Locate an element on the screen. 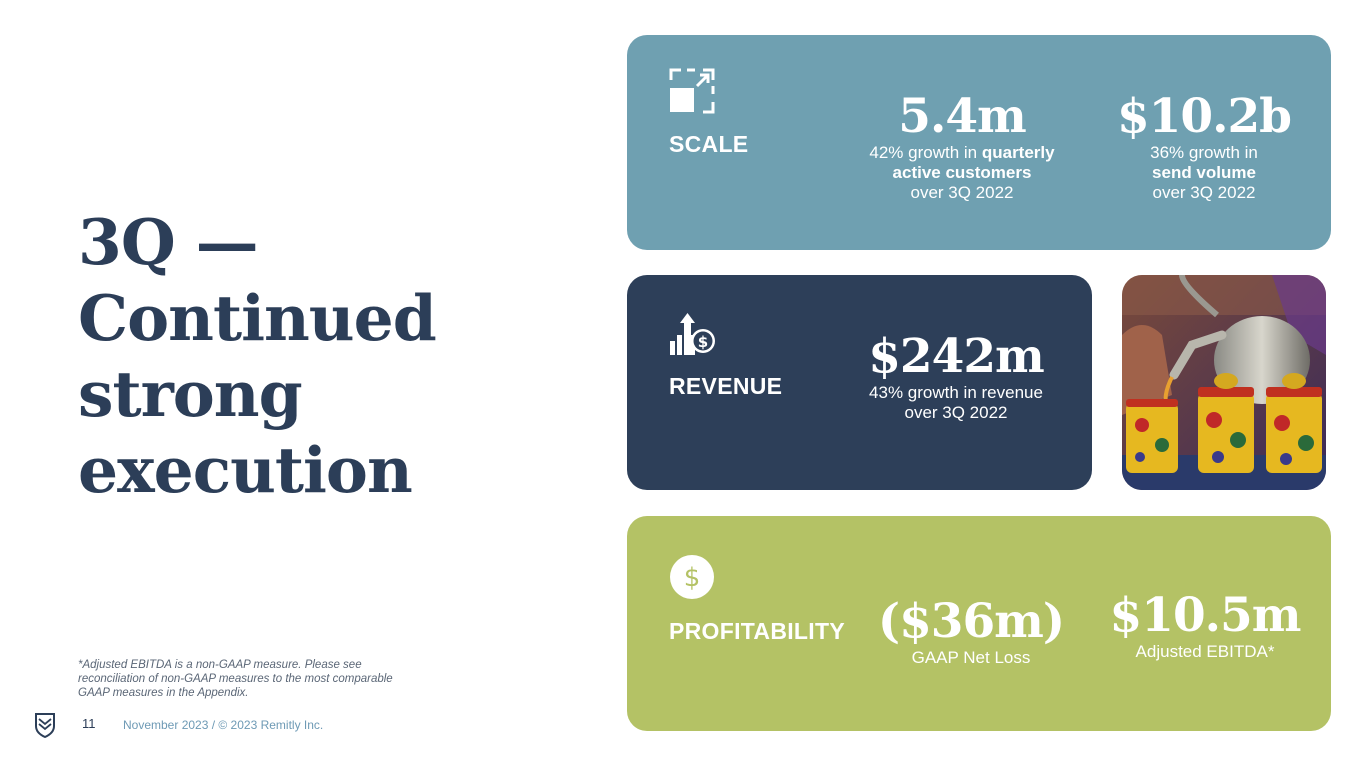 The width and height of the screenshot is (1365, 768). metric-desc-bold: send volume is located at coordinates (1204, 172).